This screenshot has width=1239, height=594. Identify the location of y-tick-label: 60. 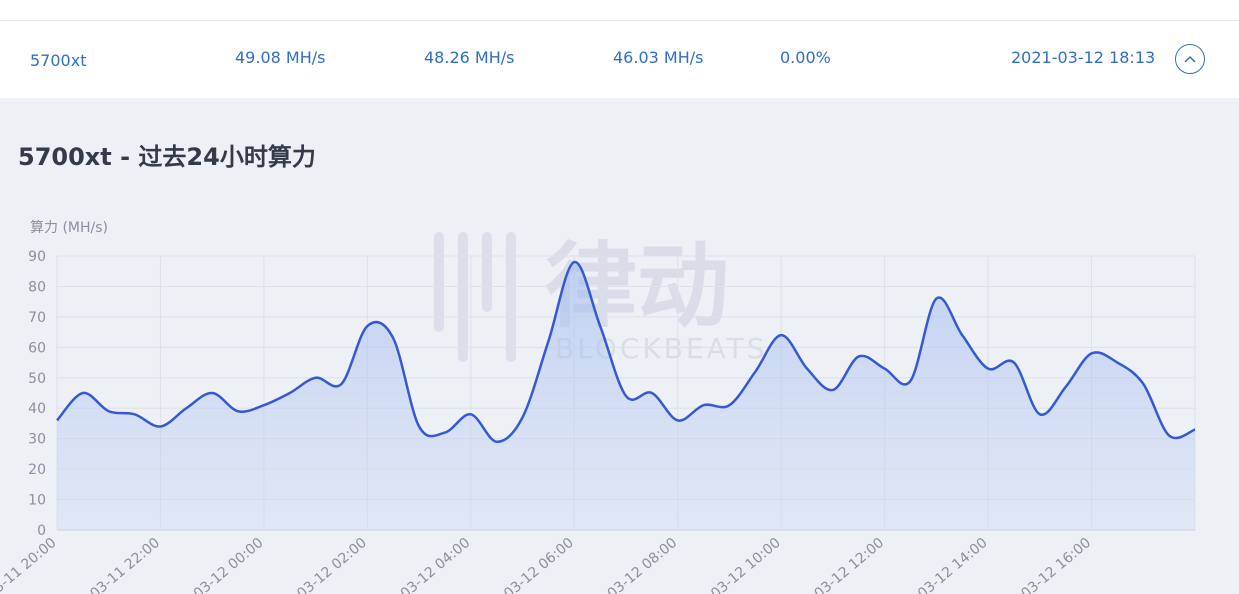
(37, 348).